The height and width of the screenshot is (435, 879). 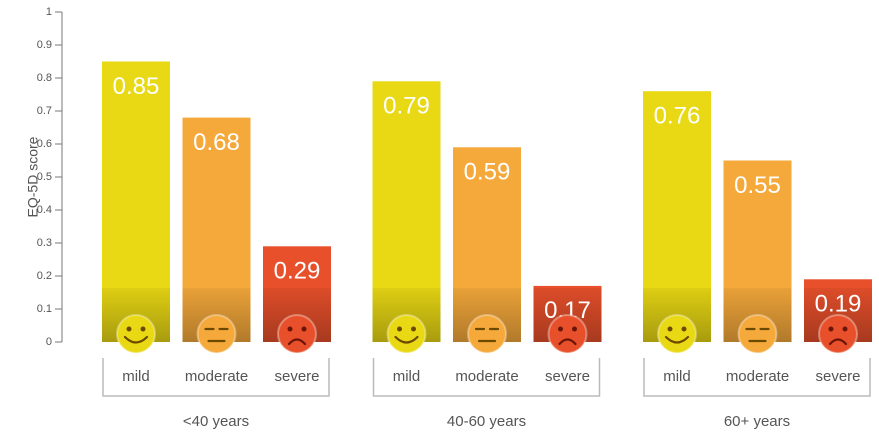 What do you see at coordinates (44, 243) in the screenshot?
I see `y-tick-label: 0.3` at bounding box center [44, 243].